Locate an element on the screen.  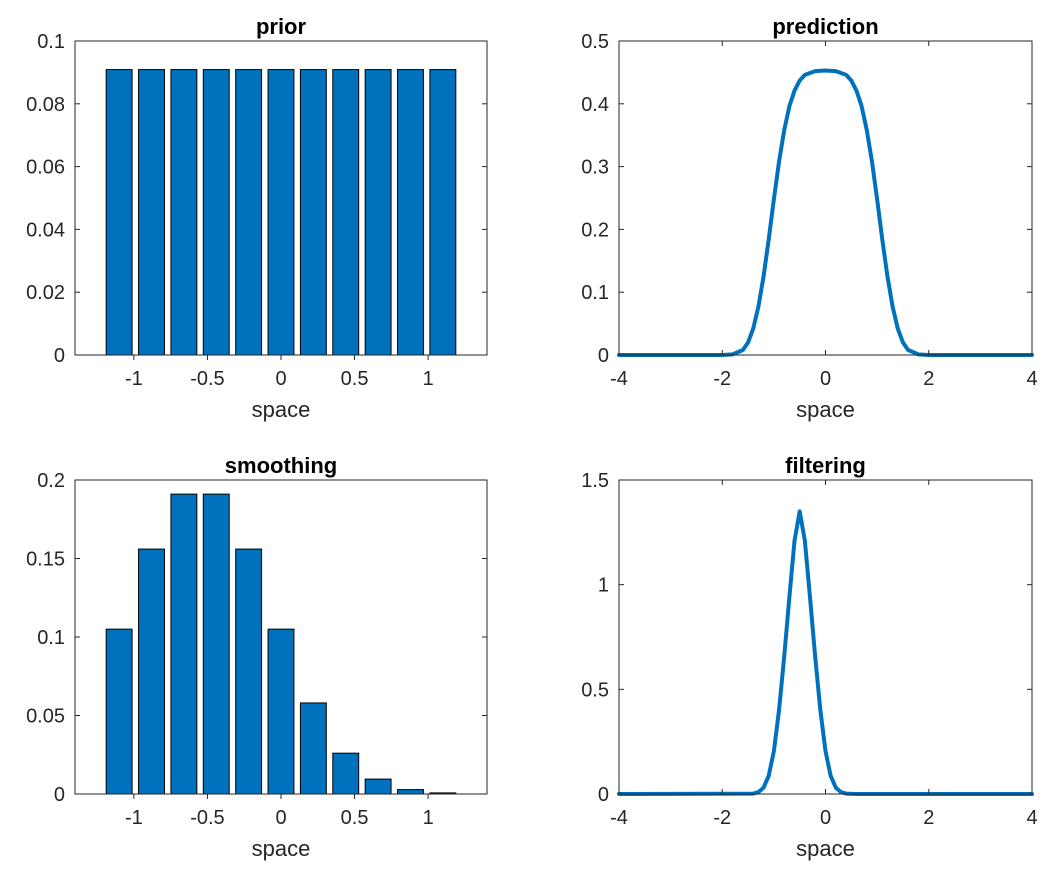
smoothing-xtick-label: 0 is located at coordinates (280, 818).